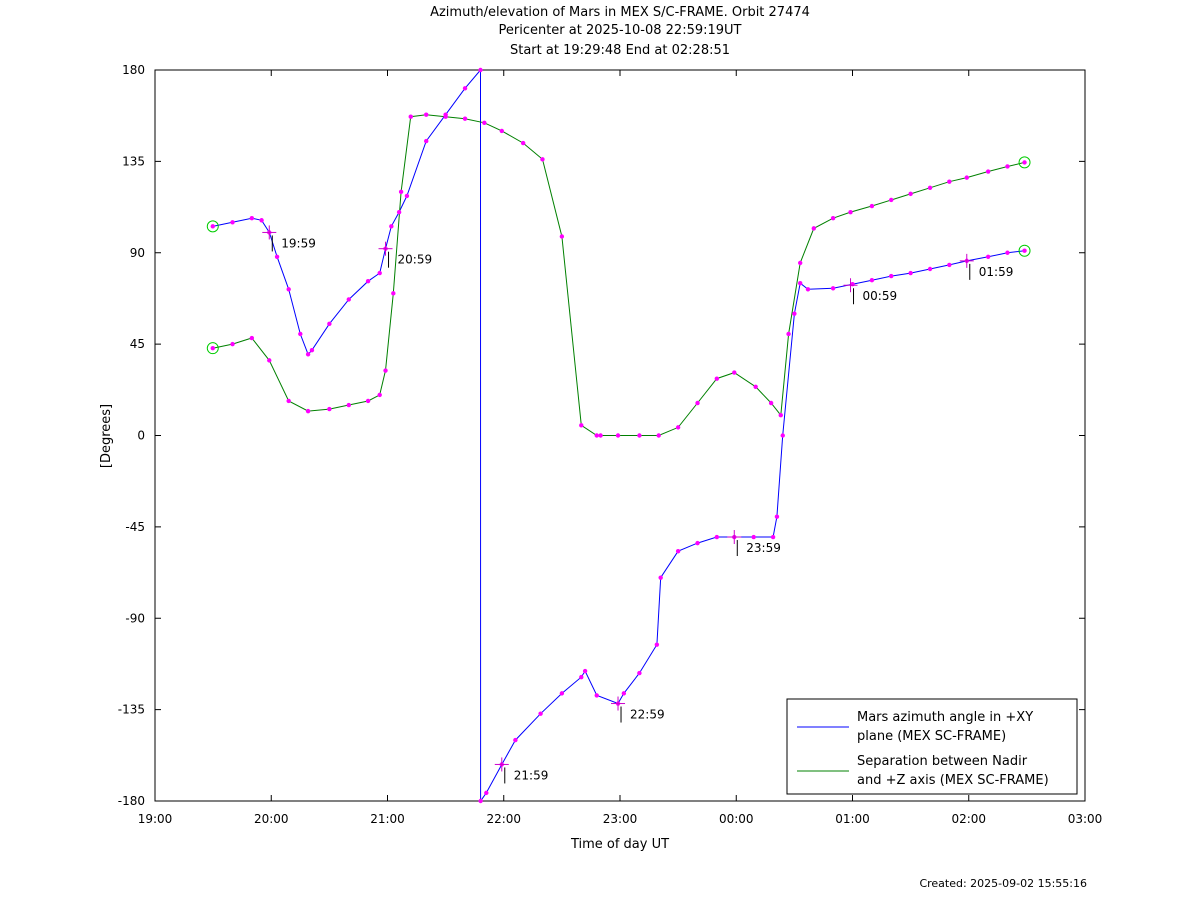 This screenshot has height=901, width=1200. Describe the element at coordinates (131, 801) in the screenshot. I see `y-tick-label: -180` at that location.